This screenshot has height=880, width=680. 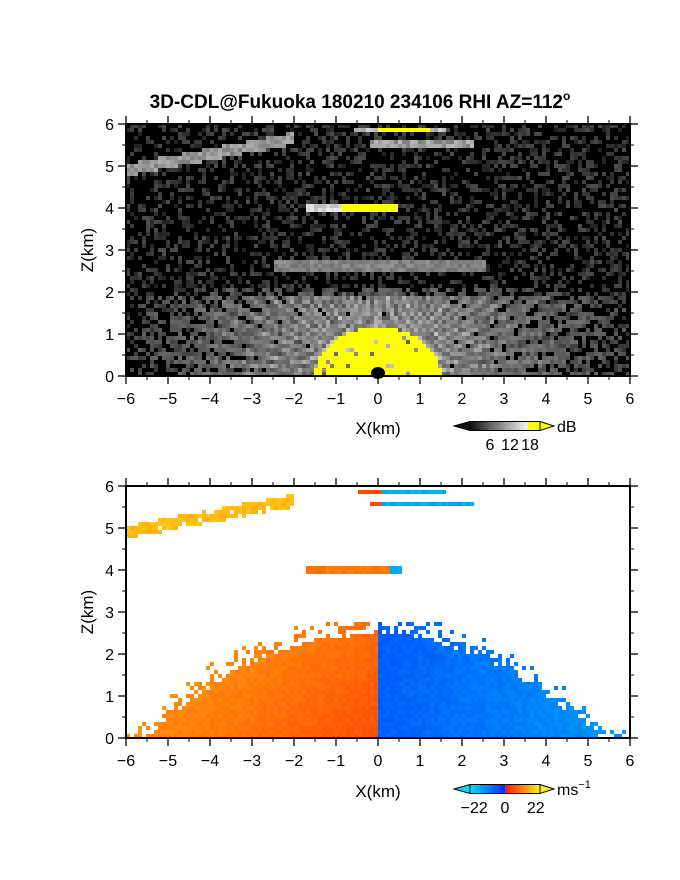 I want to click on colorbar-swatch, so click(x=487, y=426).